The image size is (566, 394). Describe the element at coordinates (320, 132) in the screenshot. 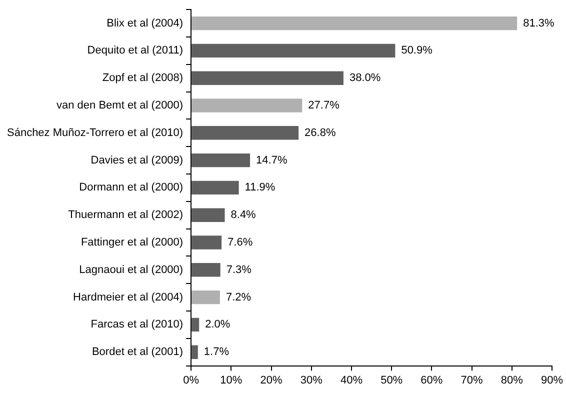

I see `data-label: 26.8%` at that location.